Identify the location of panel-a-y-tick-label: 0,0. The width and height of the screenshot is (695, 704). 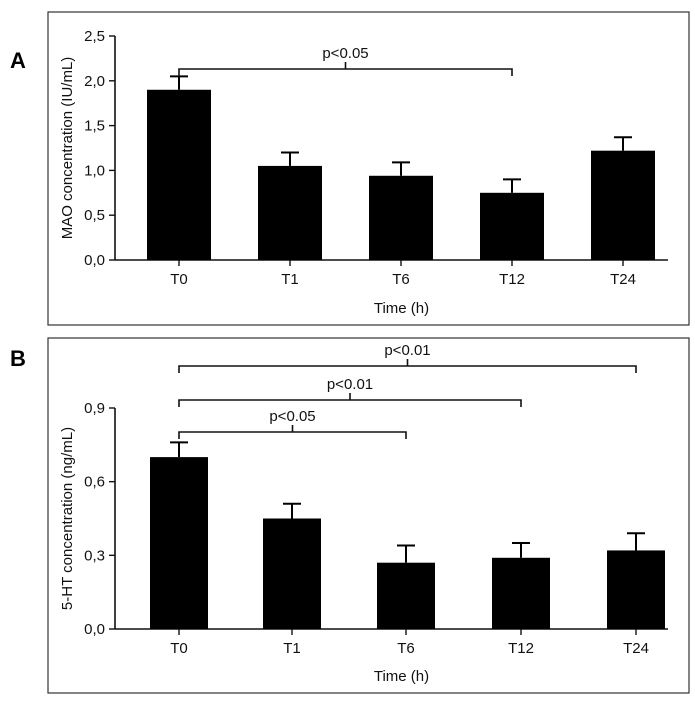
(94, 260).